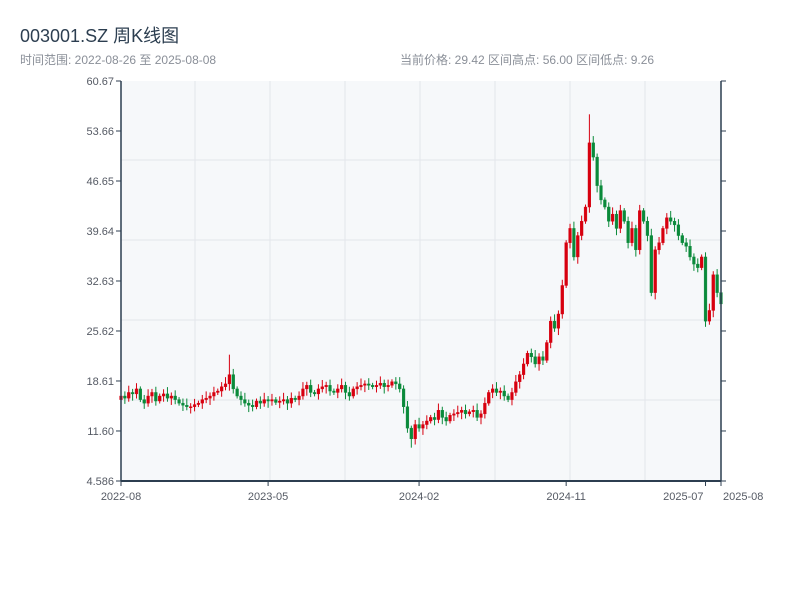  What do you see at coordinates (527, 60) in the screenshot?
I see `price-stats: 当前价格: 29.42 区间高点: 56.00 区间低点: 9.26` at bounding box center [527, 60].